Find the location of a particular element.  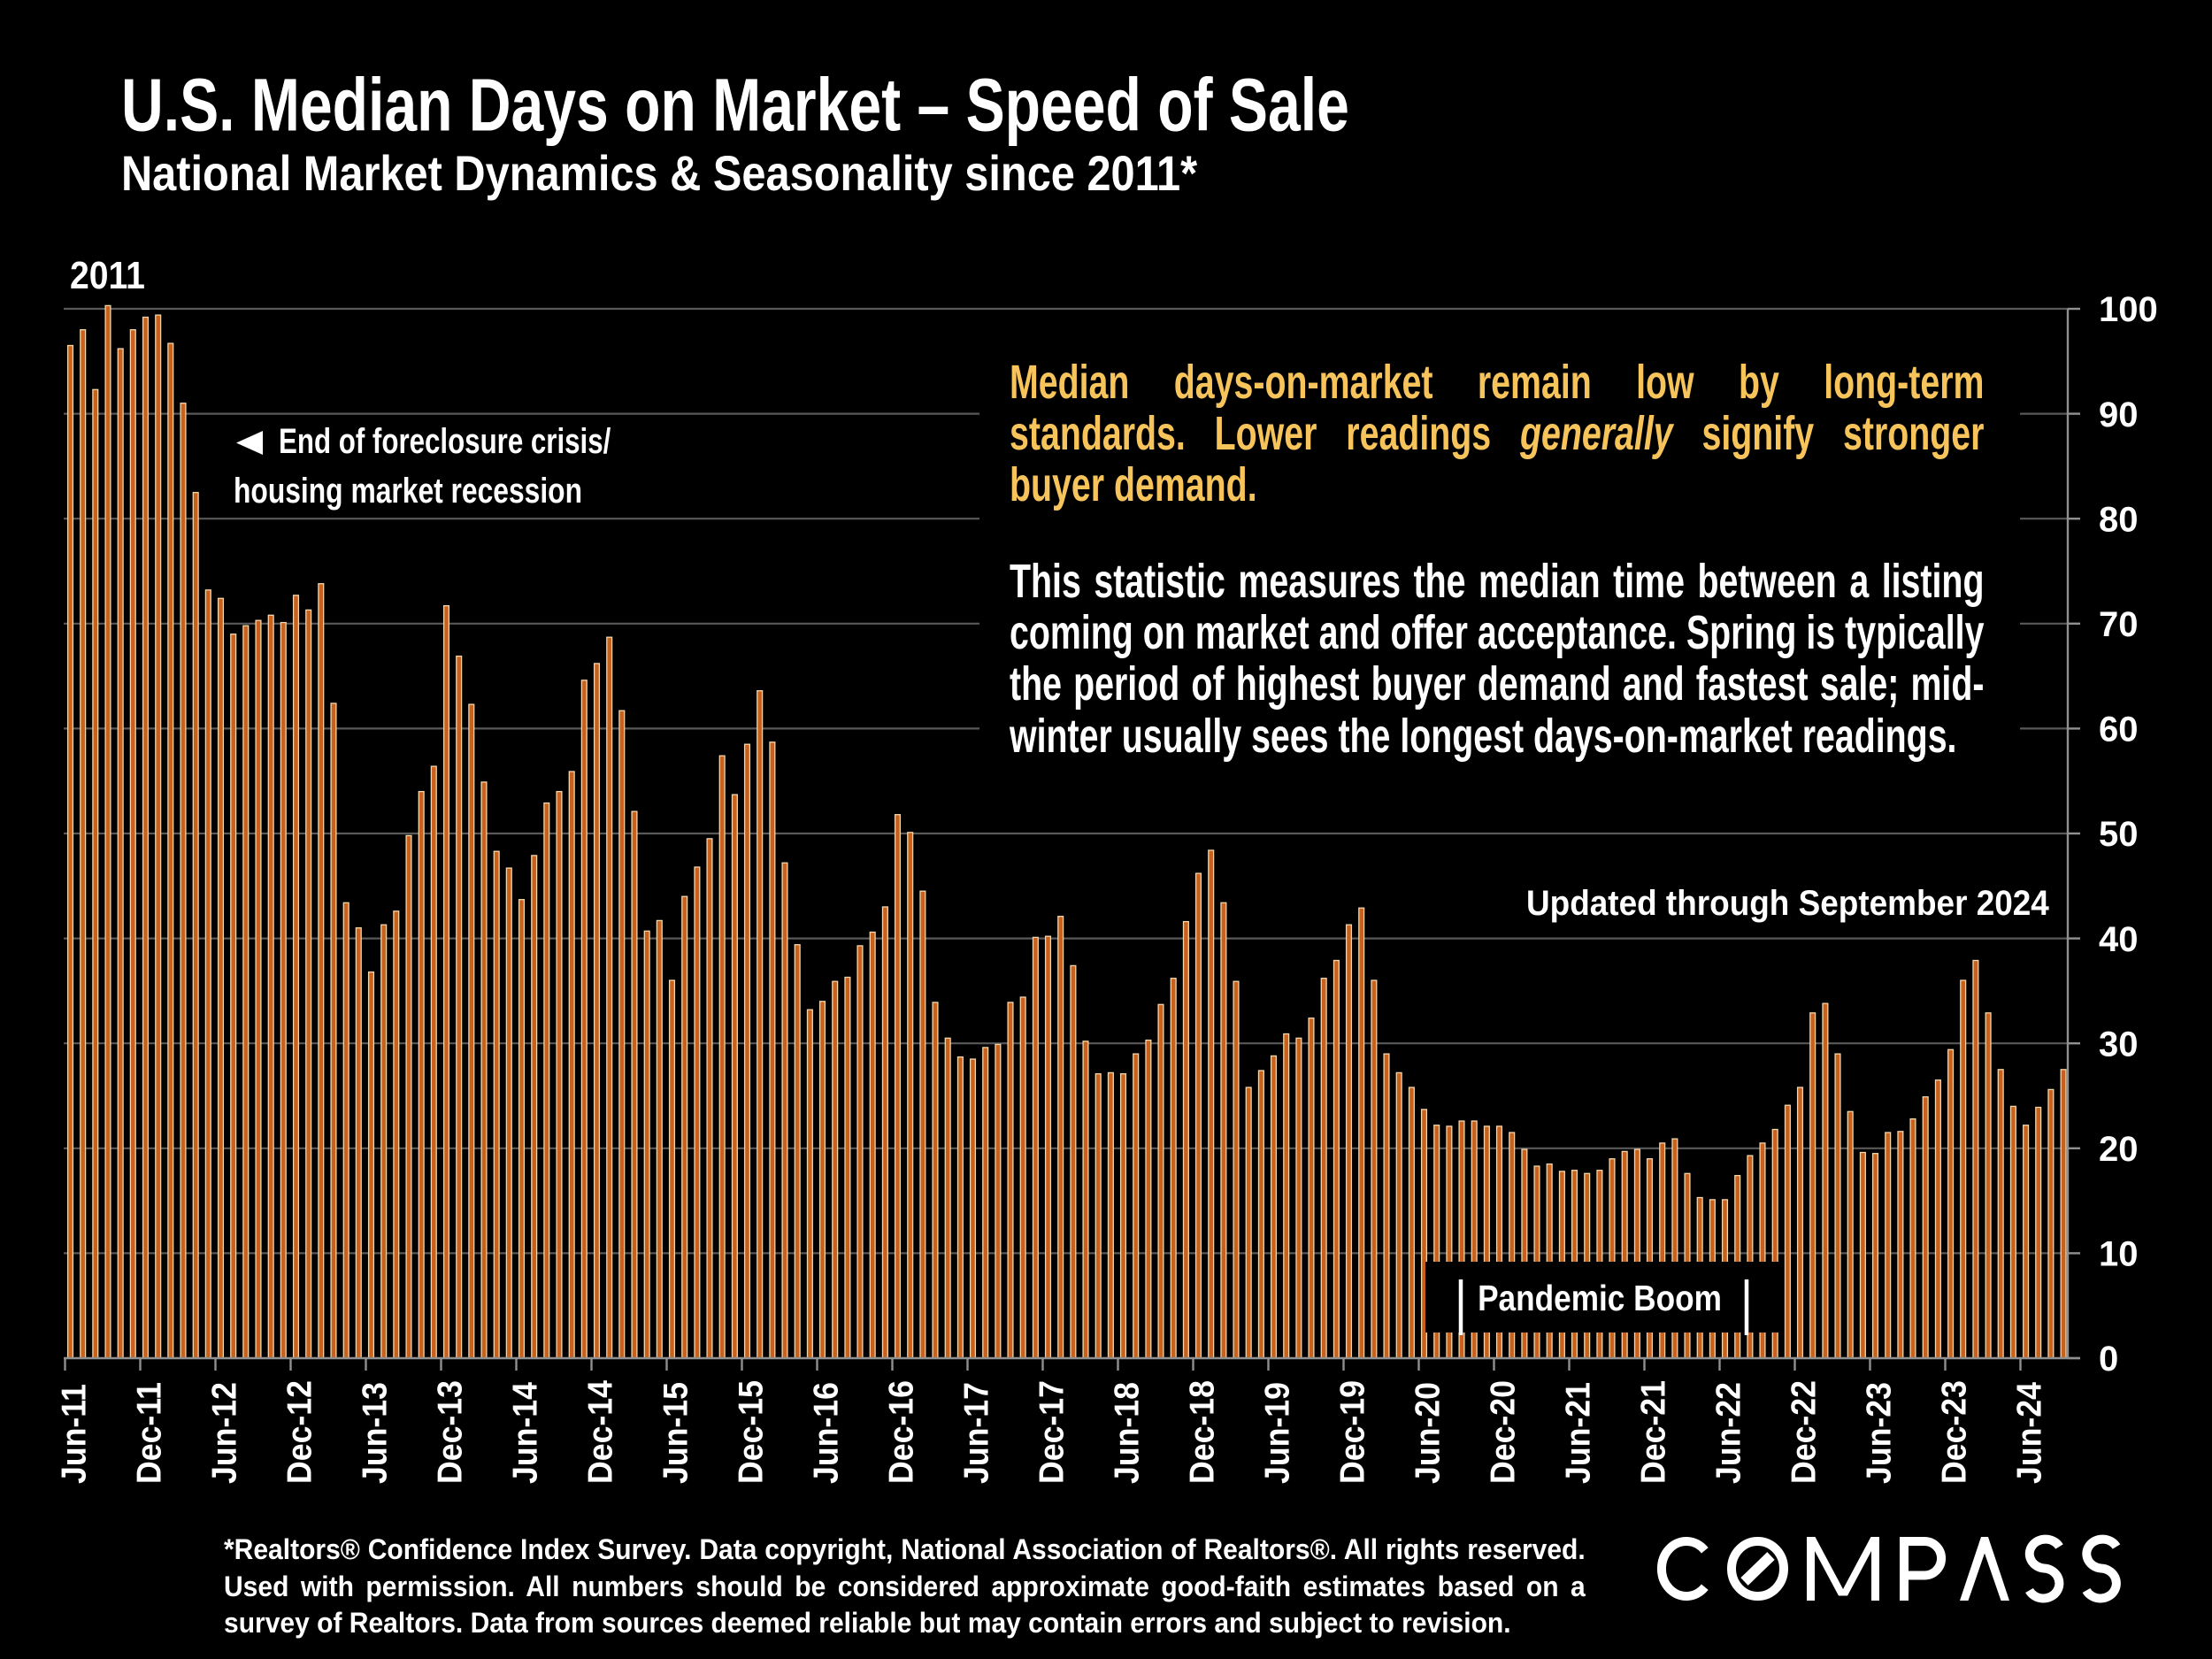

svg-text: 50 is located at coordinates (2119, 835).